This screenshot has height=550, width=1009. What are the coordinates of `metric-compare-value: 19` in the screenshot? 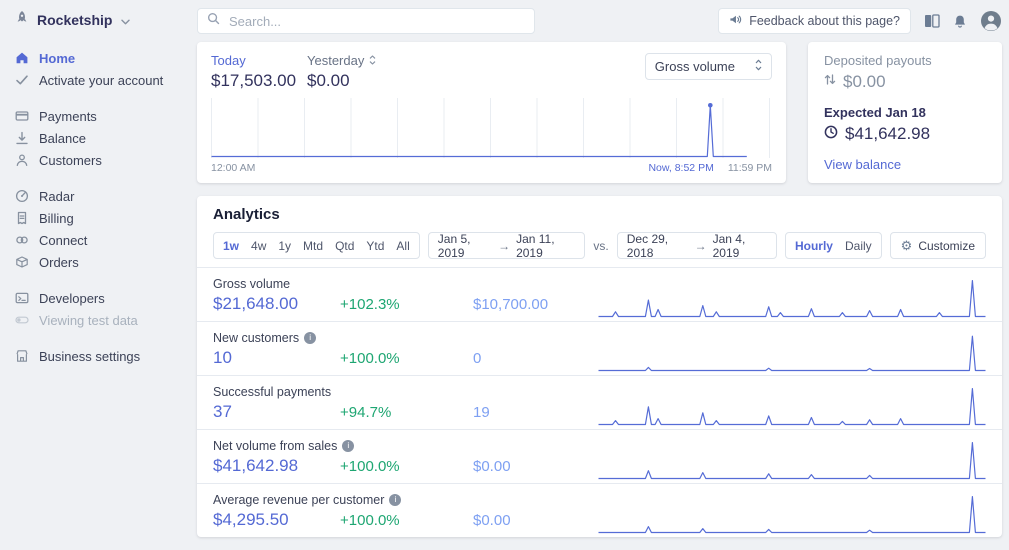 It's located at (481, 412).